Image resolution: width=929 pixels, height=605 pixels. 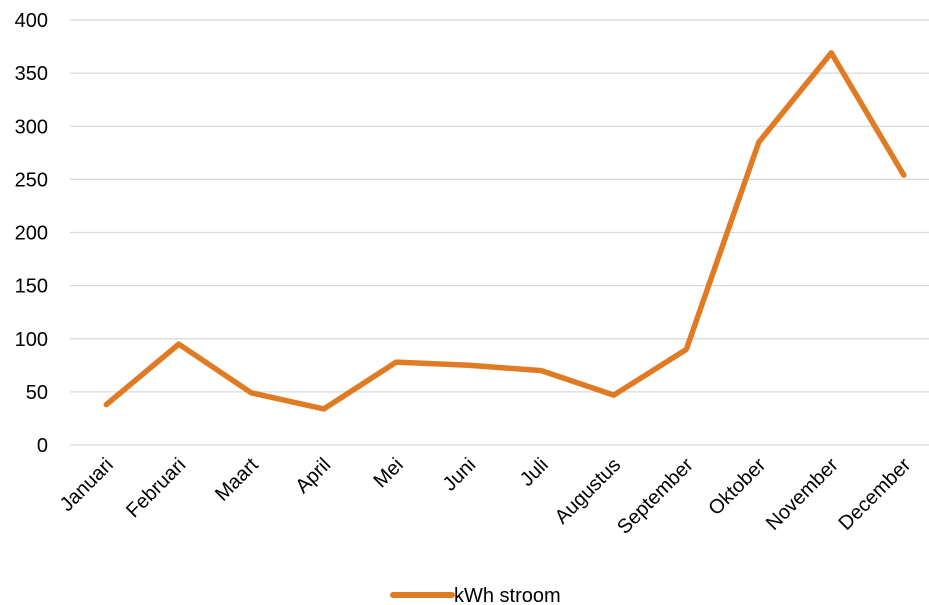 What do you see at coordinates (31, 74) in the screenshot?
I see `y-tick-label-350: 350` at bounding box center [31, 74].